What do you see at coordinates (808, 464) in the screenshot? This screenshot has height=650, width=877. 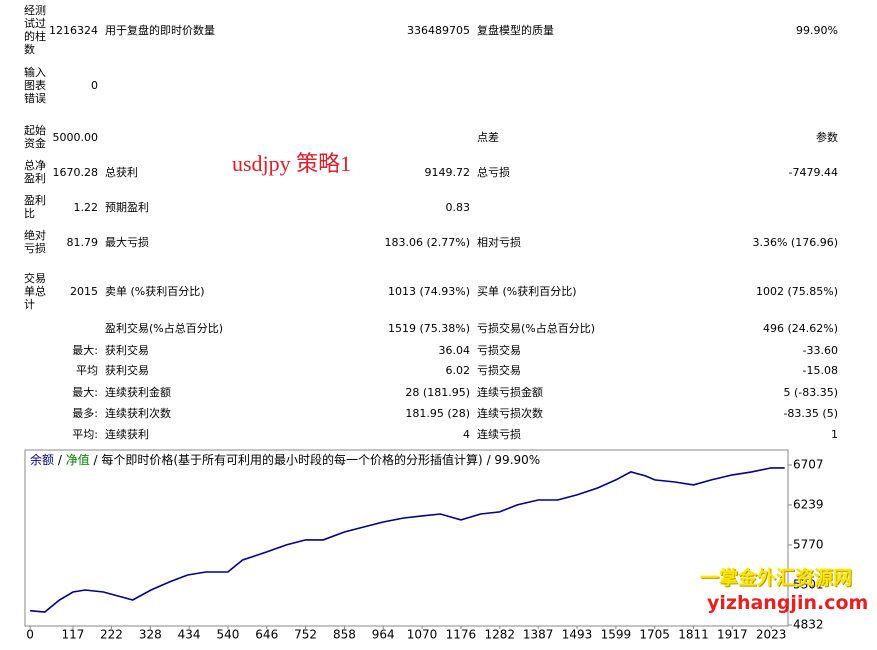 I see `y-tick-label: 6707` at bounding box center [808, 464].